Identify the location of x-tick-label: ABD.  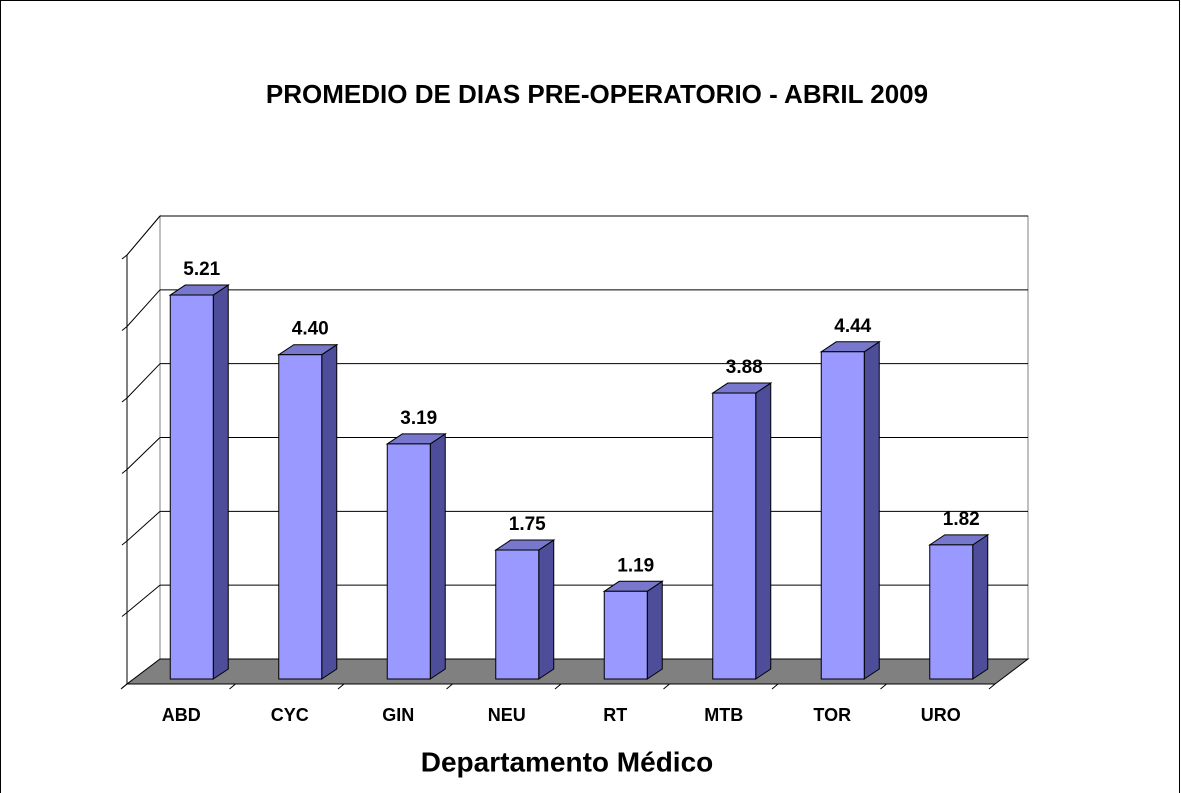
(181, 715).